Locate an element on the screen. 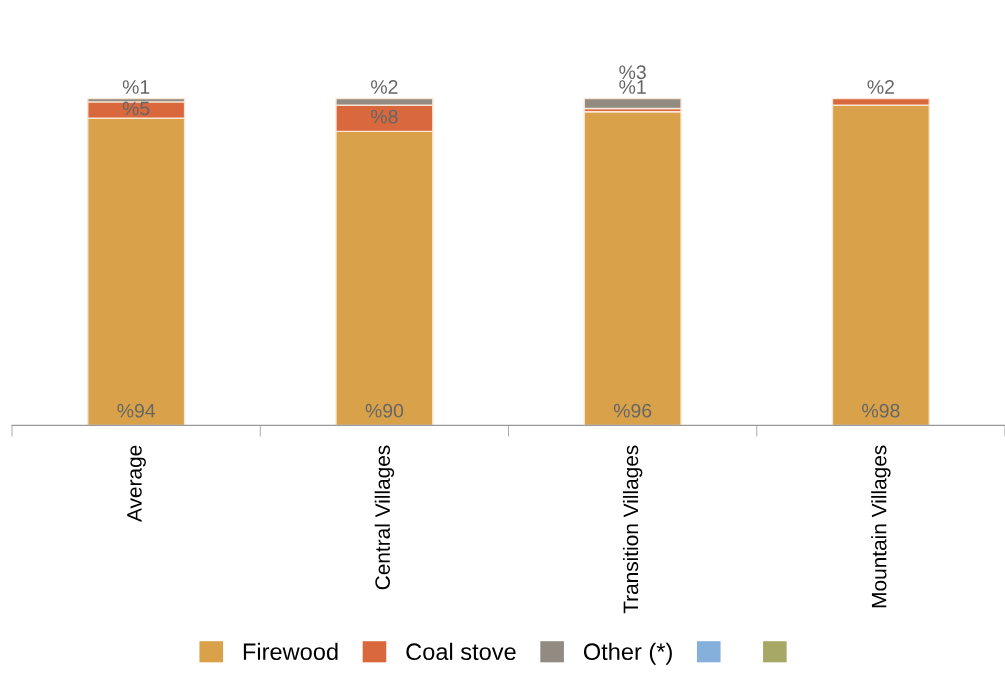 The width and height of the screenshot is (1005, 686). data-label: %5 is located at coordinates (136, 108).